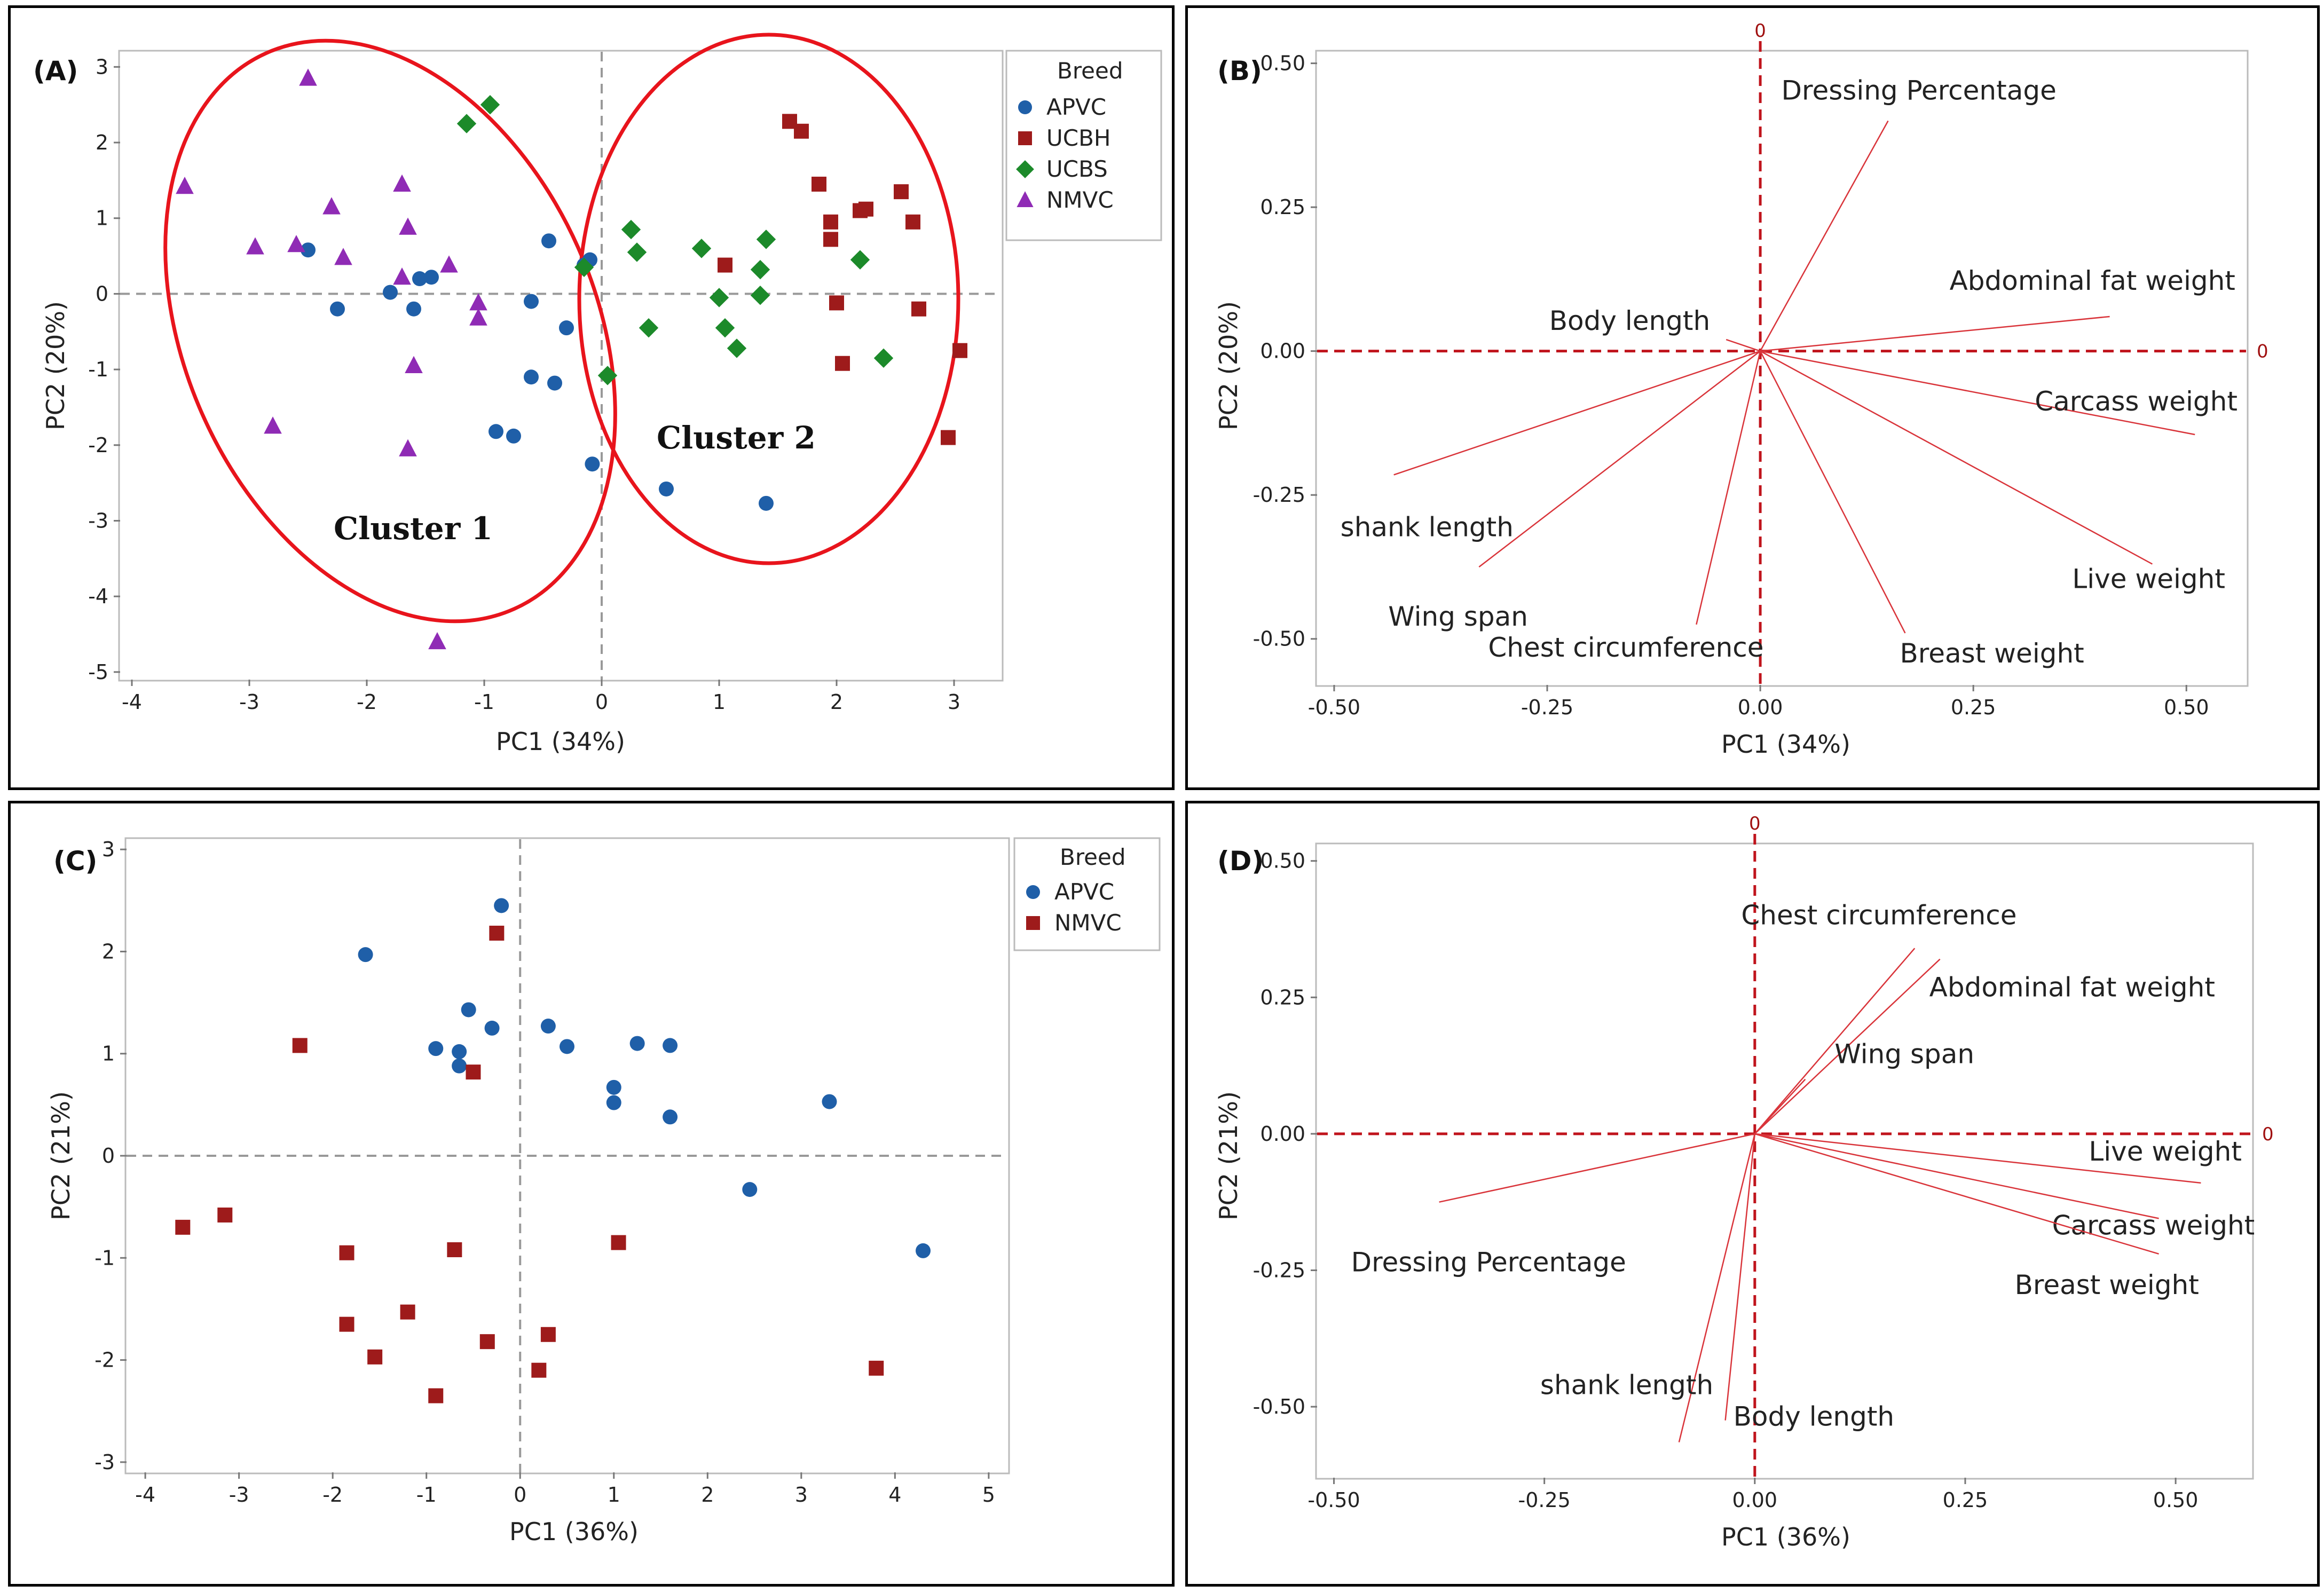 This screenshot has height=1593, width=2324. I want to click on x-tick-label: -0.25, so click(1544, 1500).